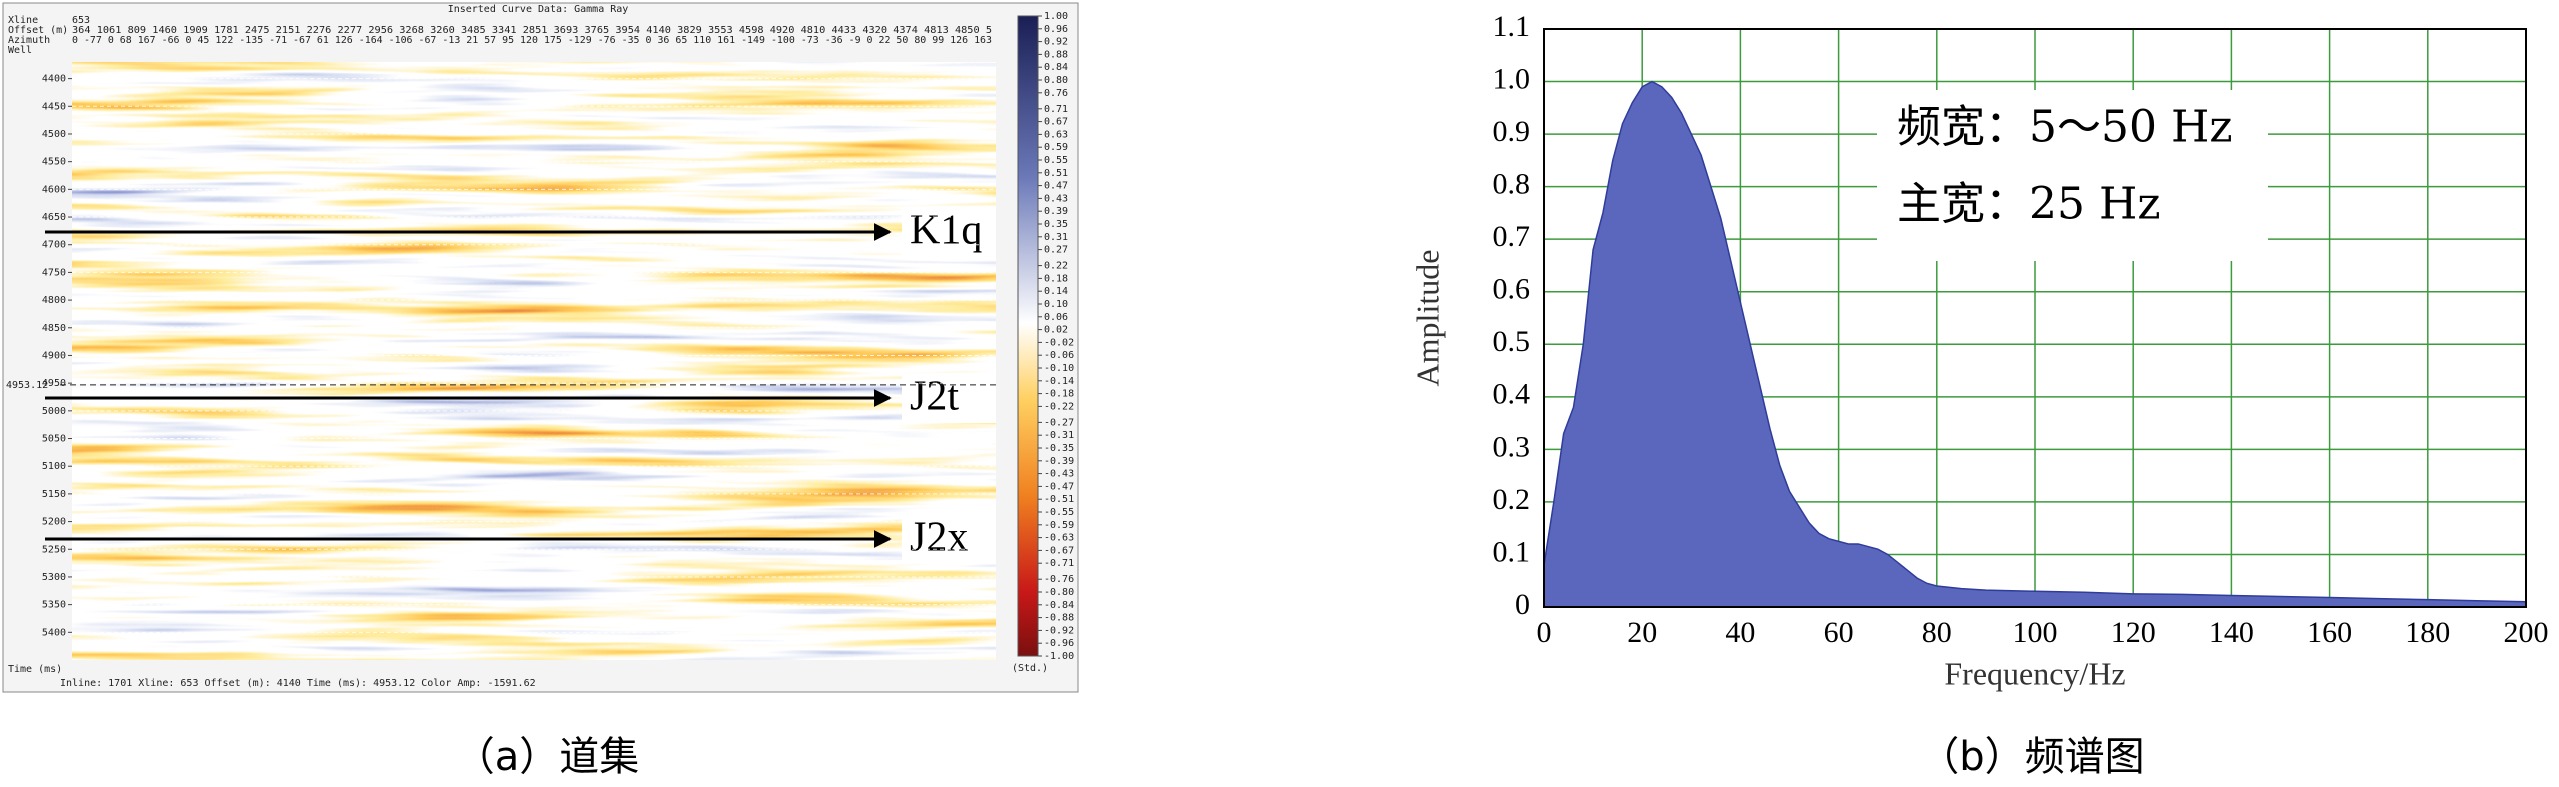 Image resolution: width=2559 pixels, height=787 pixels. I want to click on time-tick-label: 5300, so click(54, 577).